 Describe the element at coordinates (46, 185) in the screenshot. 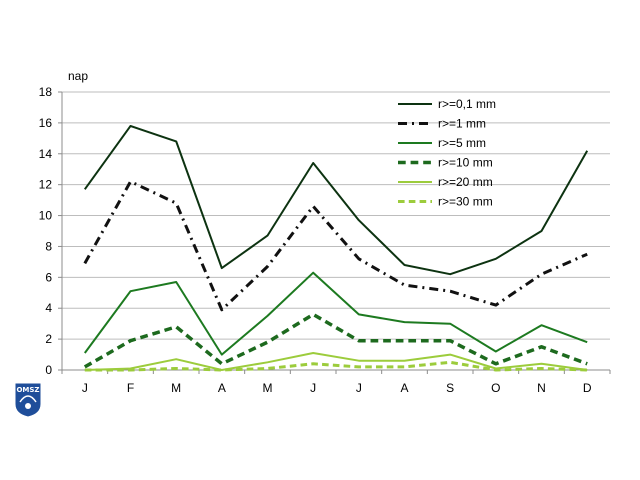

I see `y-tick-label: 12` at that location.